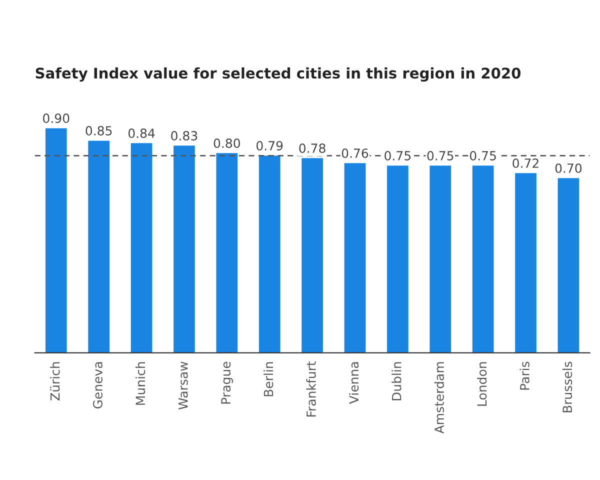 This screenshot has height=480, width=600. What do you see at coordinates (312, 148) in the screenshot?
I see `data-label: 0.78` at bounding box center [312, 148].